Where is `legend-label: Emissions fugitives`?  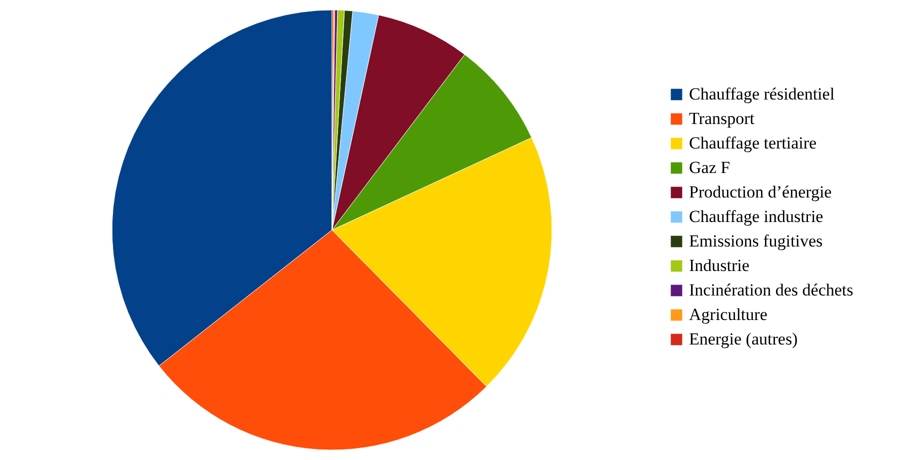 legend-label: Emissions fugitives is located at coordinates (756, 241).